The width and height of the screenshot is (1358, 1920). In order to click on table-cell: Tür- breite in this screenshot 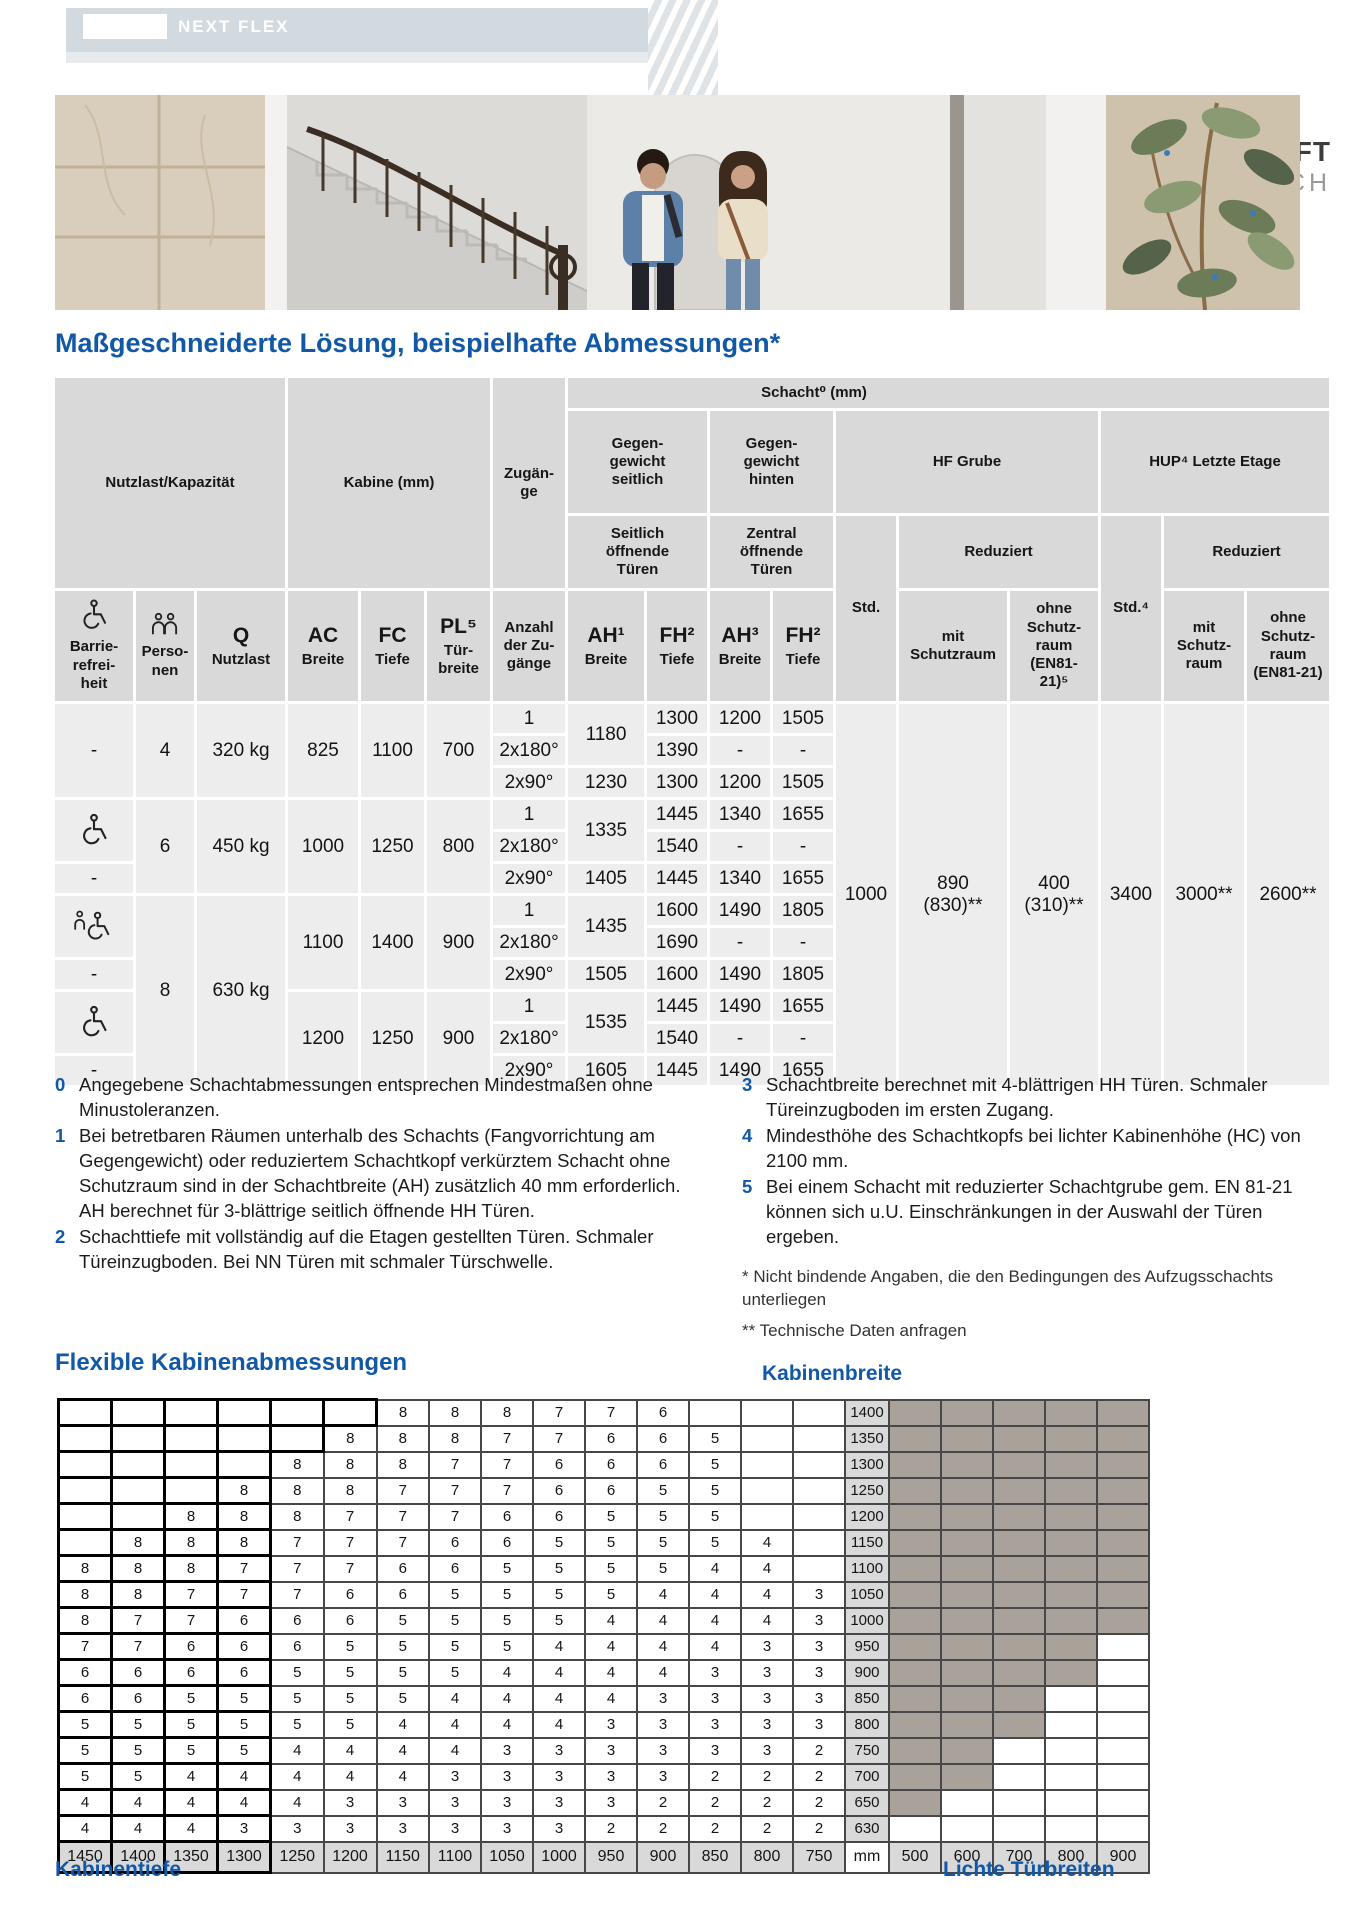, I will do `click(458, 659)`.